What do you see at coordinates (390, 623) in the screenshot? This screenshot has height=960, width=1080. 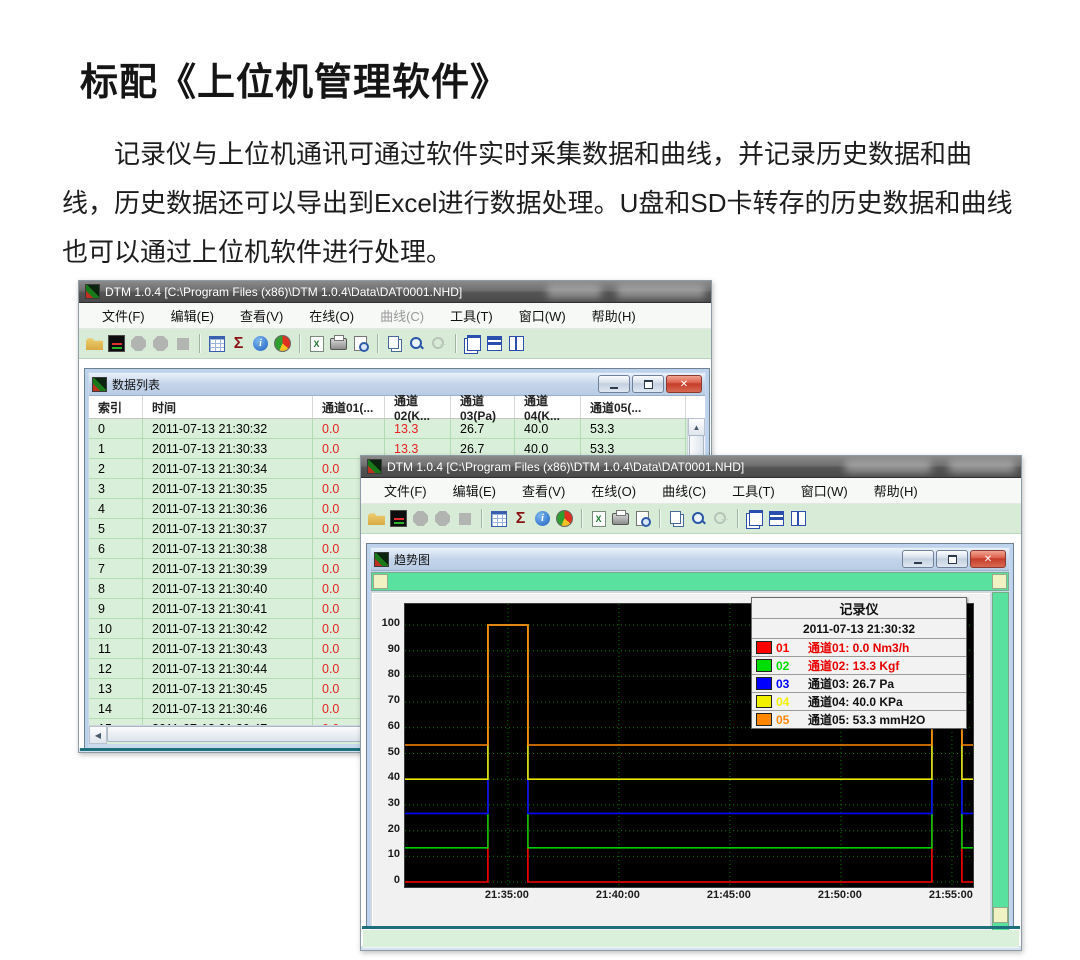 I see `y-axis-tick-label: 100` at bounding box center [390, 623].